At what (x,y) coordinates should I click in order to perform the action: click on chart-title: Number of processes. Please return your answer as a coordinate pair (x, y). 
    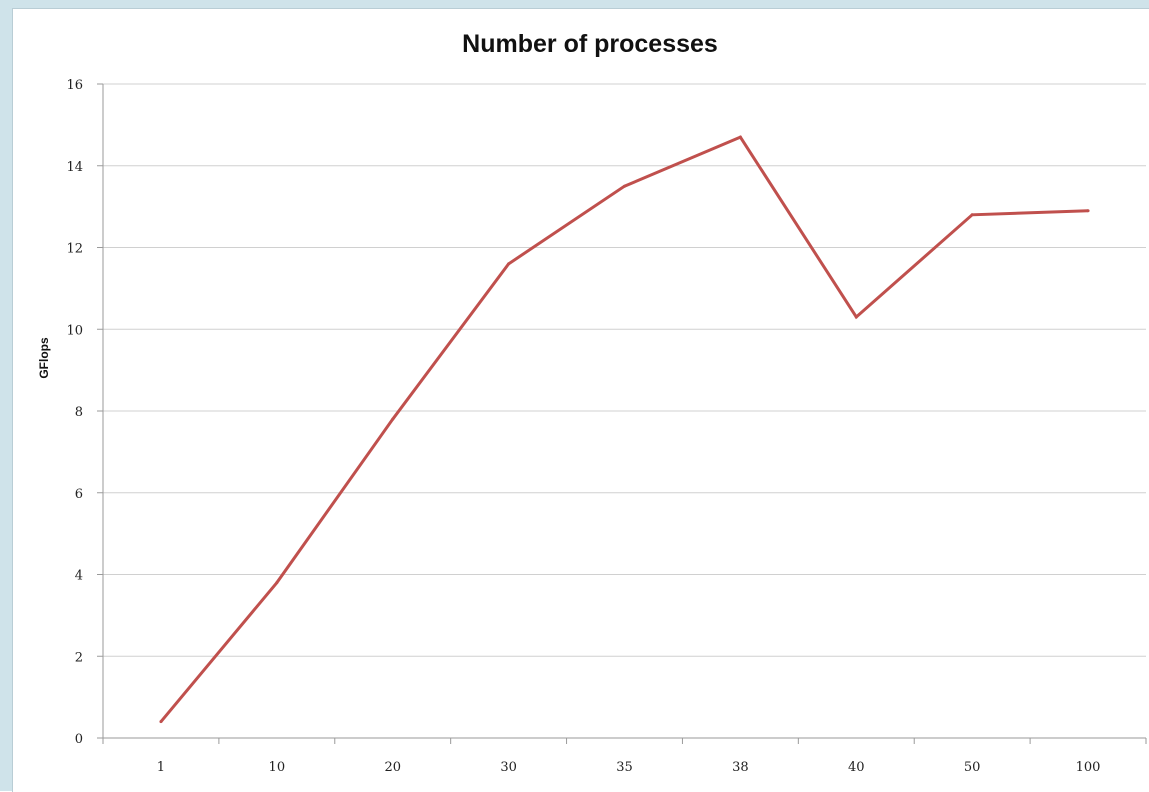
    Looking at the image, I should click on (590, 44).